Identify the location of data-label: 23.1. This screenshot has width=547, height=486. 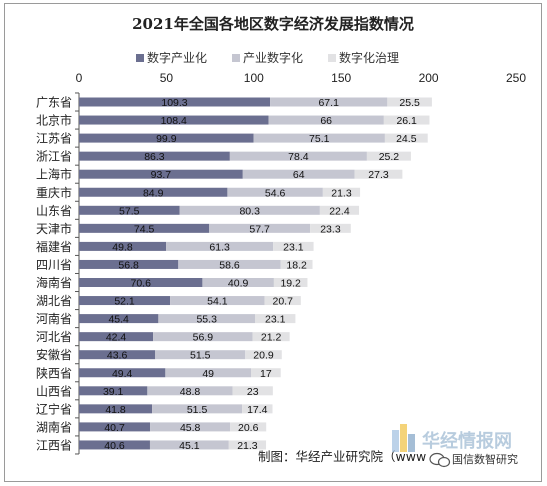
(275, 320).